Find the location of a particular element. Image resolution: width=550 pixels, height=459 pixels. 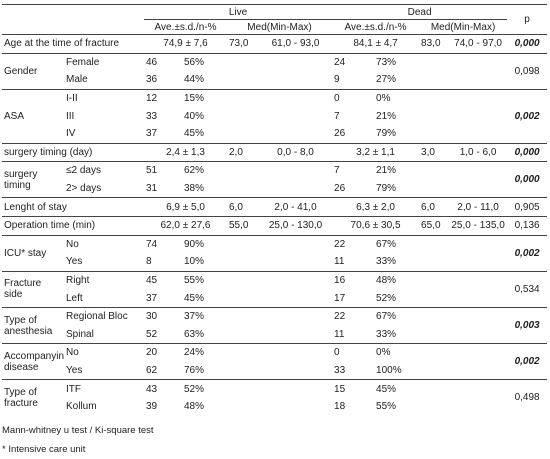

table-row: Gender Female 46 56% 24 73% 0,098 is located at coordinates (275, 71).